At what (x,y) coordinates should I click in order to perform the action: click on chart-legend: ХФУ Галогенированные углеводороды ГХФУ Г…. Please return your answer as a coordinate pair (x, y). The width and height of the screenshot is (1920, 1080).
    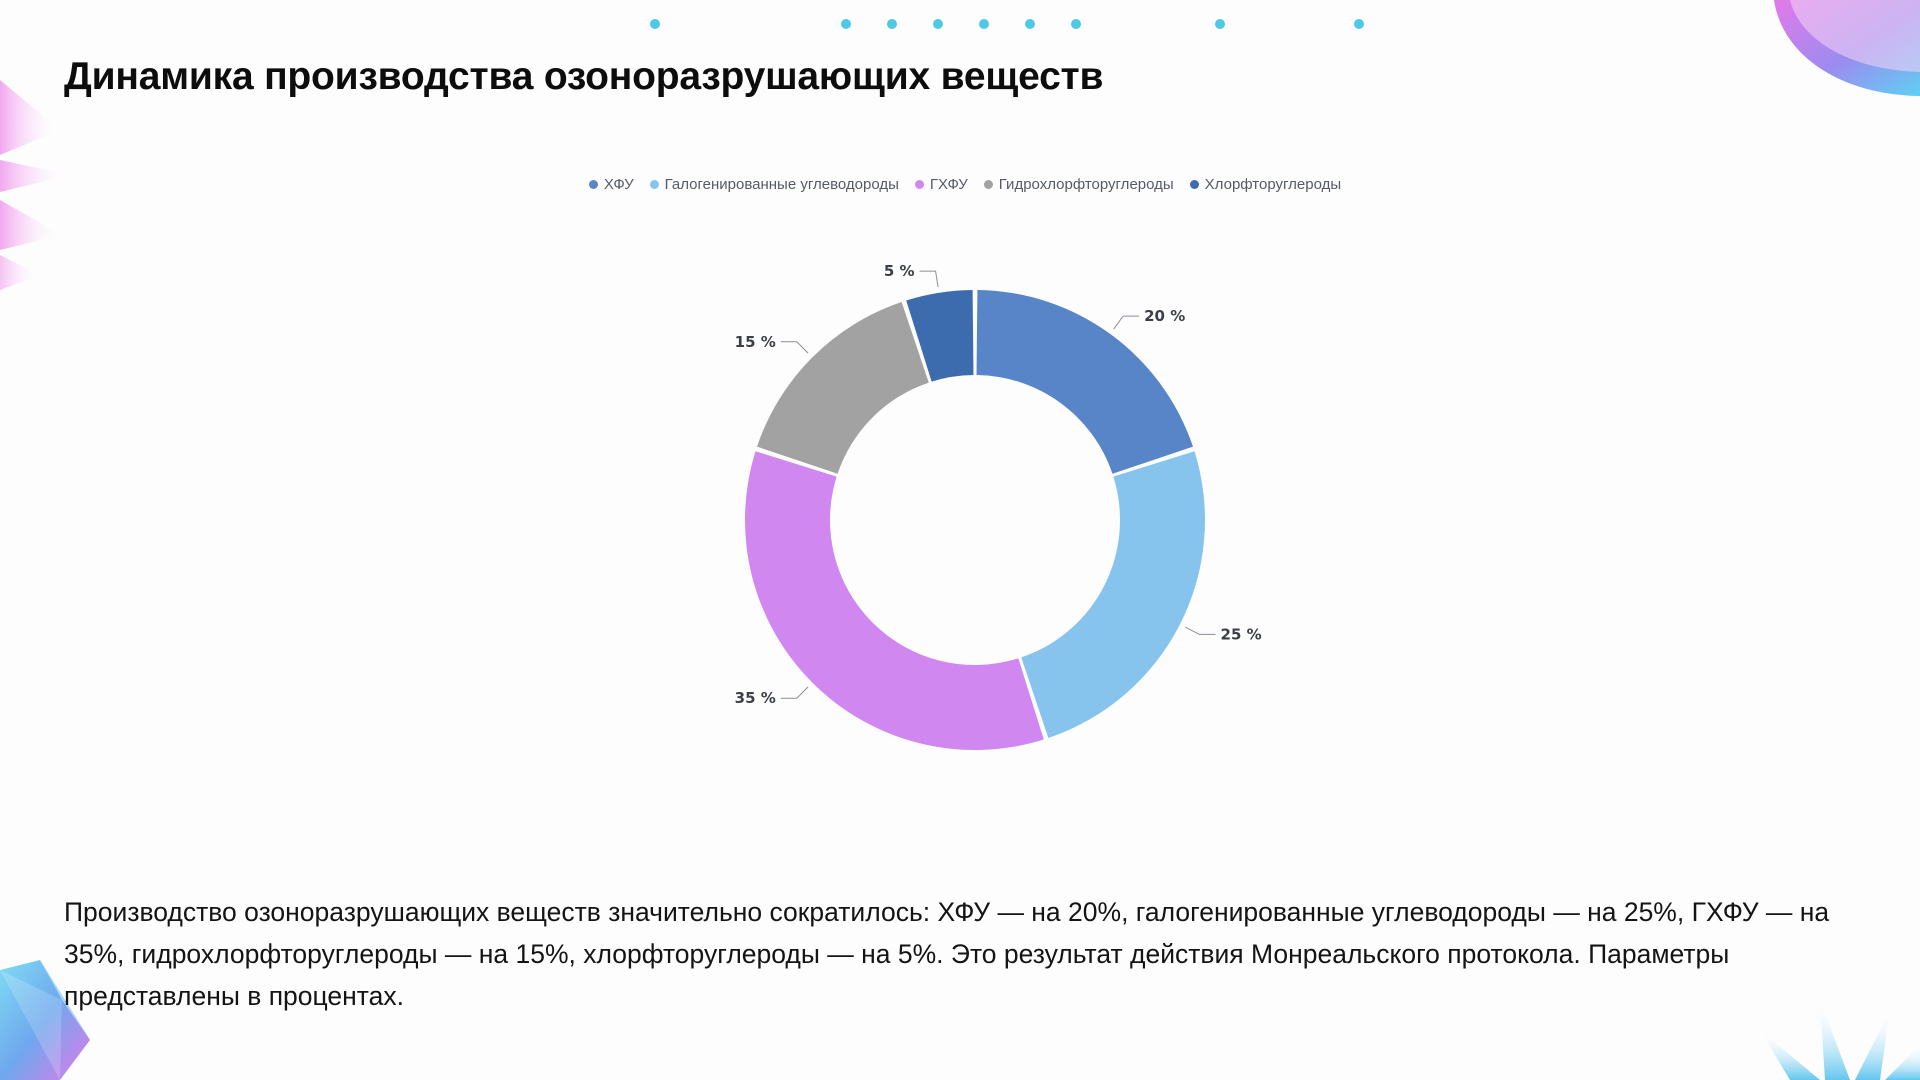
    Looking at the image, I should click on (960, 184).